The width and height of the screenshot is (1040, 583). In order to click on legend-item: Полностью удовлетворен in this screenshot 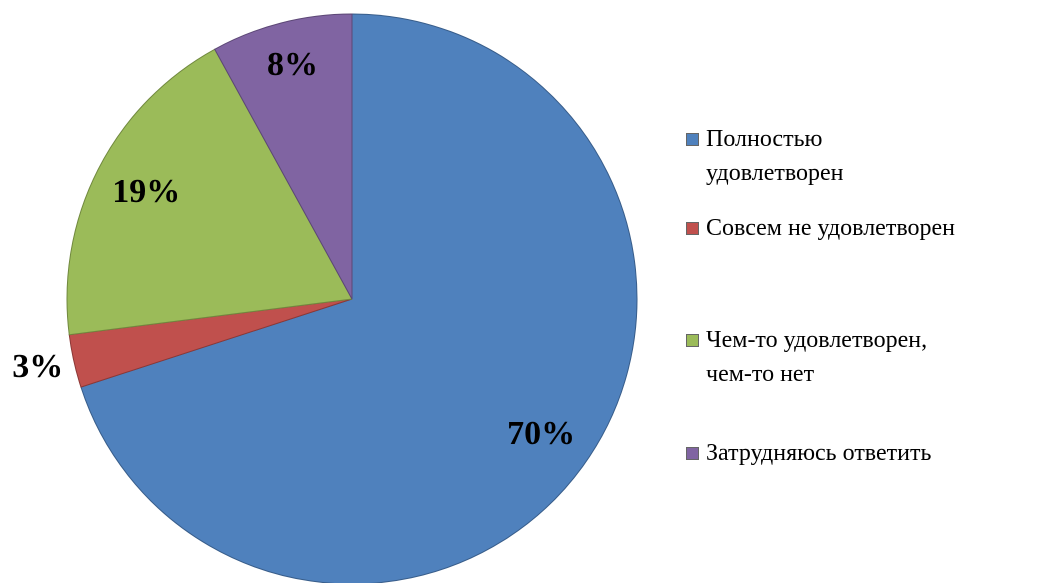, I will do `click(765, 156)`.